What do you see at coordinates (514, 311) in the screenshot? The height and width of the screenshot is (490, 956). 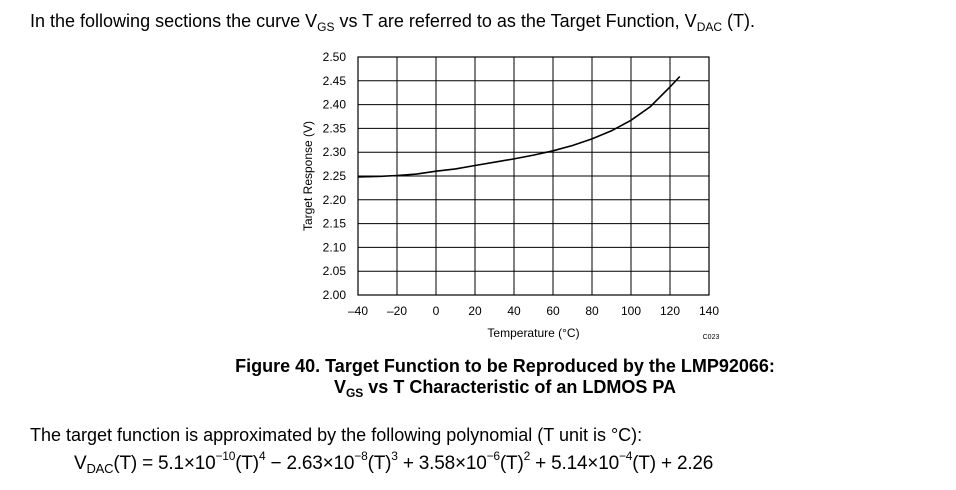 I see `x-tick-label: 40` at bounding box center [514, 311].